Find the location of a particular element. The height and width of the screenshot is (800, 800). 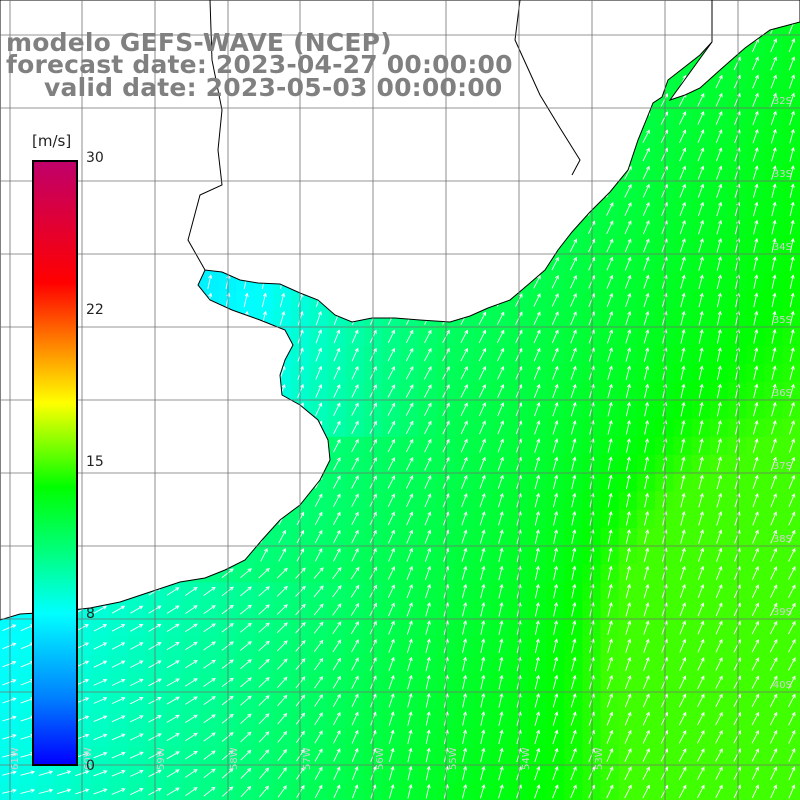

longitude-label: 61W is located at coordinates (15, 758).